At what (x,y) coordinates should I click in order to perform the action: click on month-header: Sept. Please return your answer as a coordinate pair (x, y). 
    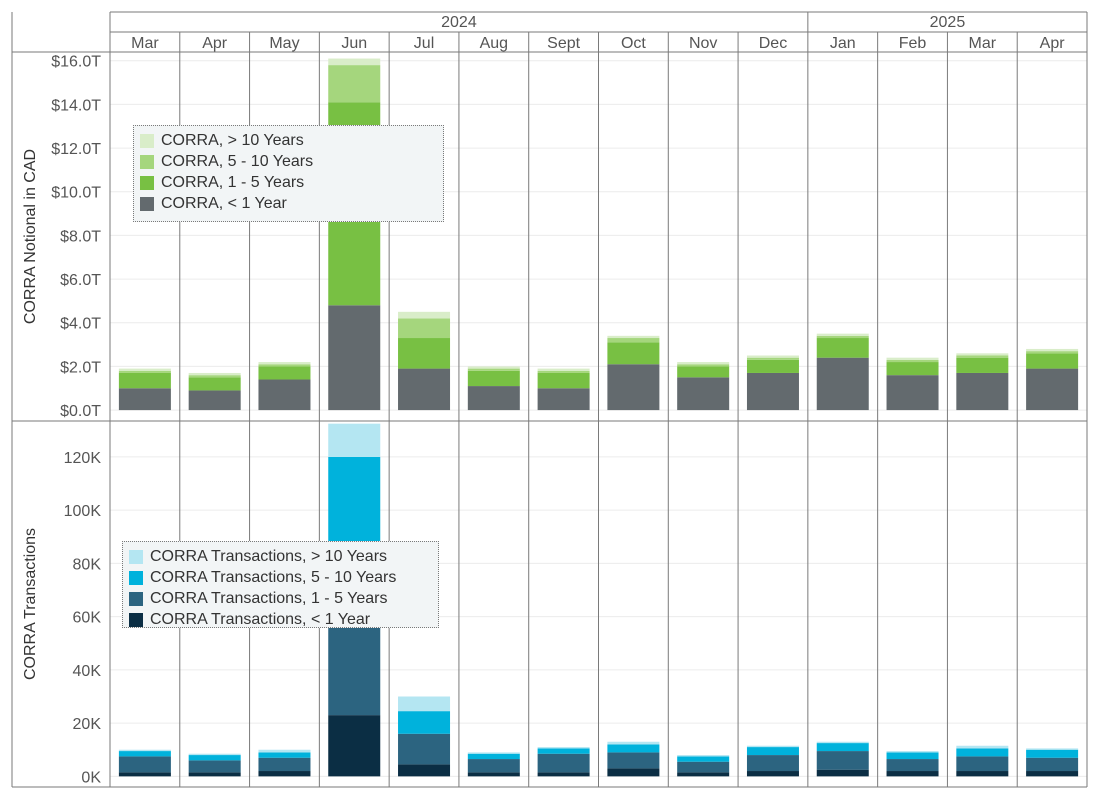
    Looking at the image, I should click on (563, 43).